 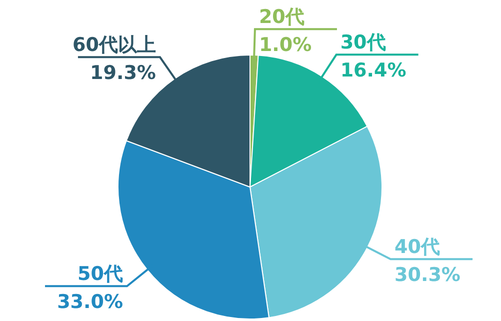 I want to click on data-label: 19.3%, so click(x=123, y=73).